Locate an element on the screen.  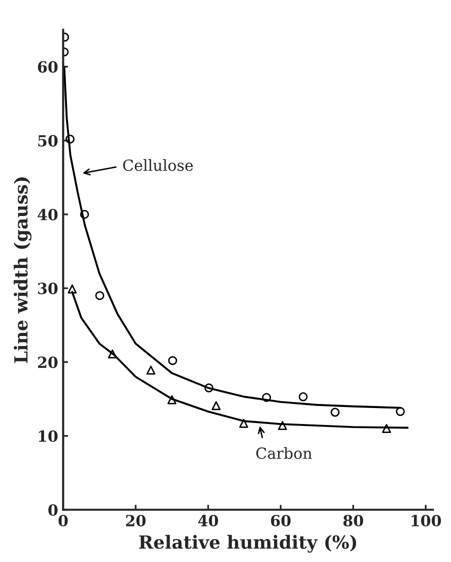
x-tick-label: 80 is located at coordinates (353, 520).